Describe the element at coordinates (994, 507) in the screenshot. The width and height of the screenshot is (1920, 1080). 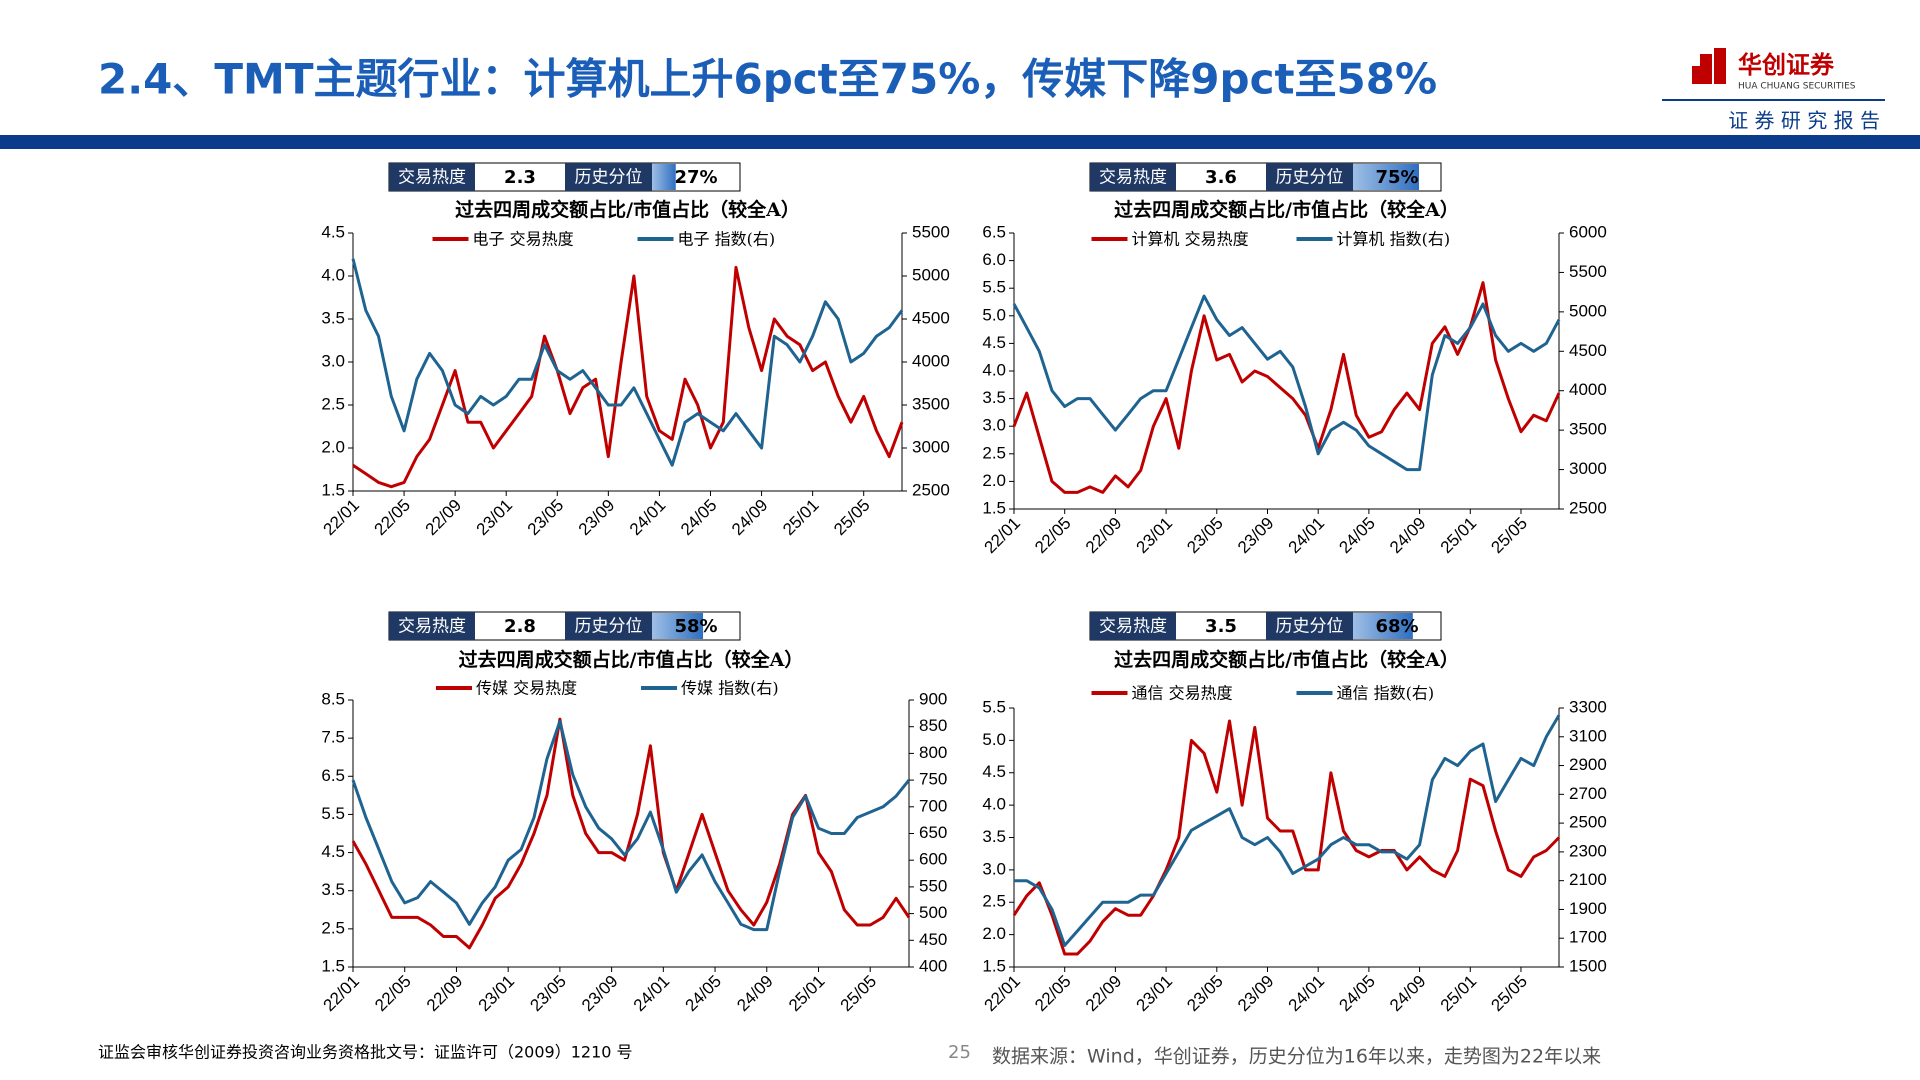
I see `y-tick-label: 1.5` at that location.